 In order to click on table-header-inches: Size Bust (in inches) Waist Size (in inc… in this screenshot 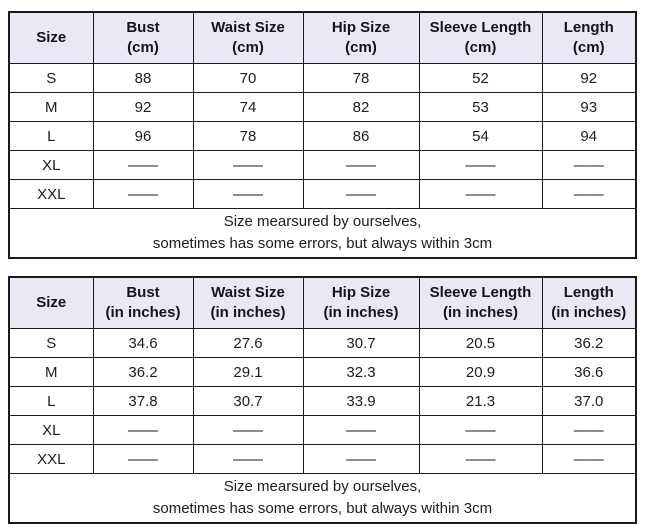, I will do `click(322, 302)`.